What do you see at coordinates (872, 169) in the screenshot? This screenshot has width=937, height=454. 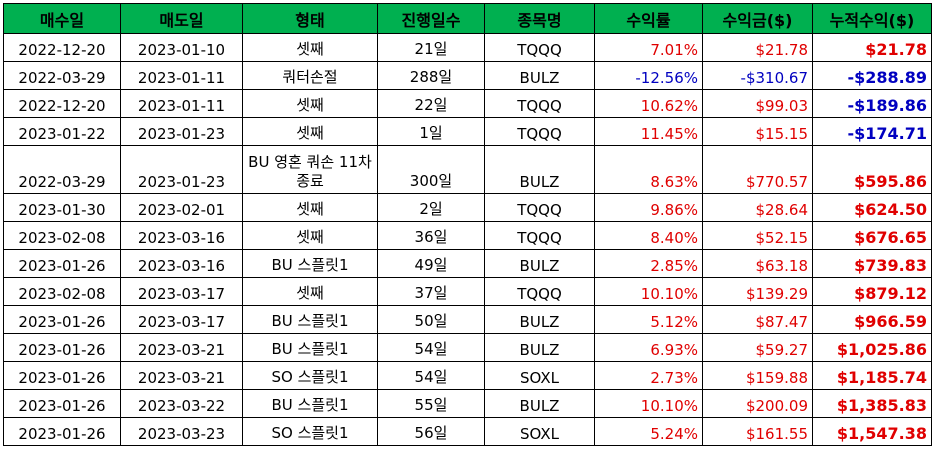 I see `cumulative-cell: $595.86` at bounding box center [872, 169].